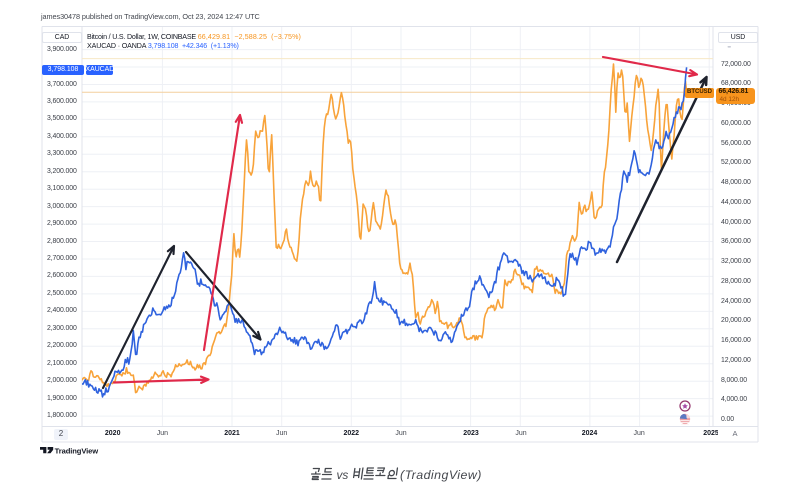 The width and height of the screenshot is (798, 500). What do you see at coordinates (343, 475) in the screenshot?
I see `svg-text: vs` at bounding box center [343, 475].